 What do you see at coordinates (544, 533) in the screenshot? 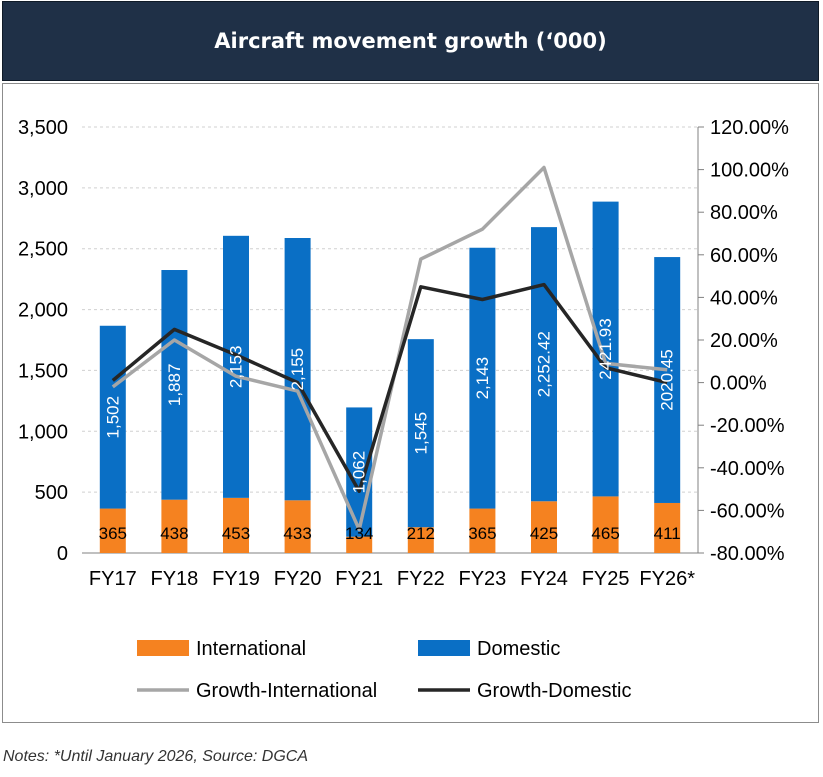
I see `data-label-international: 425` at bounding box center [544, 533].